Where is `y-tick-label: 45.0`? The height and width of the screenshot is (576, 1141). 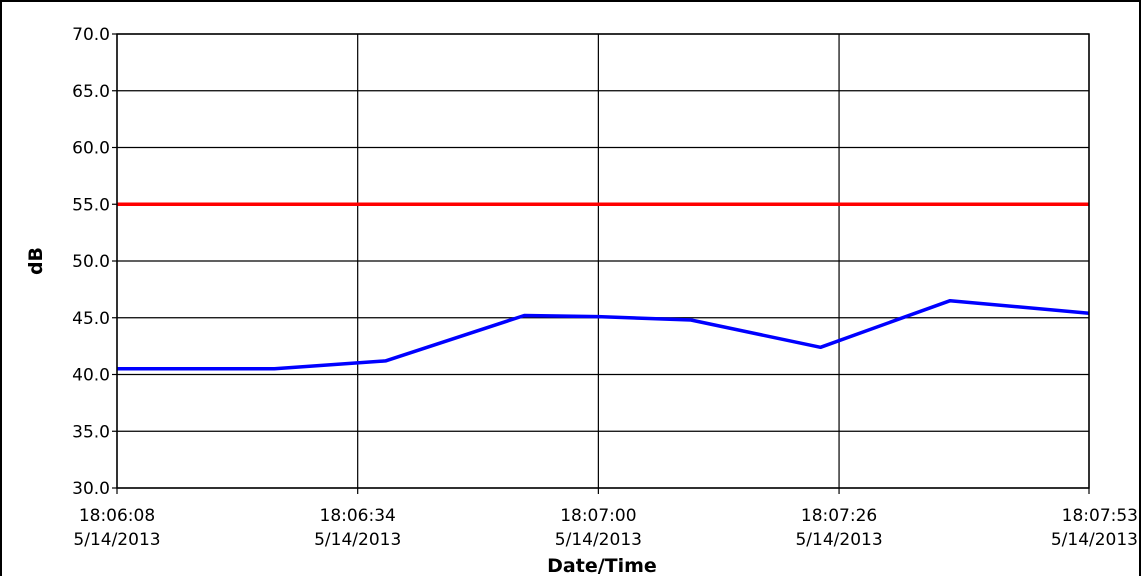
y-tick-label: 45.0 is located at coordinates (91, 319).